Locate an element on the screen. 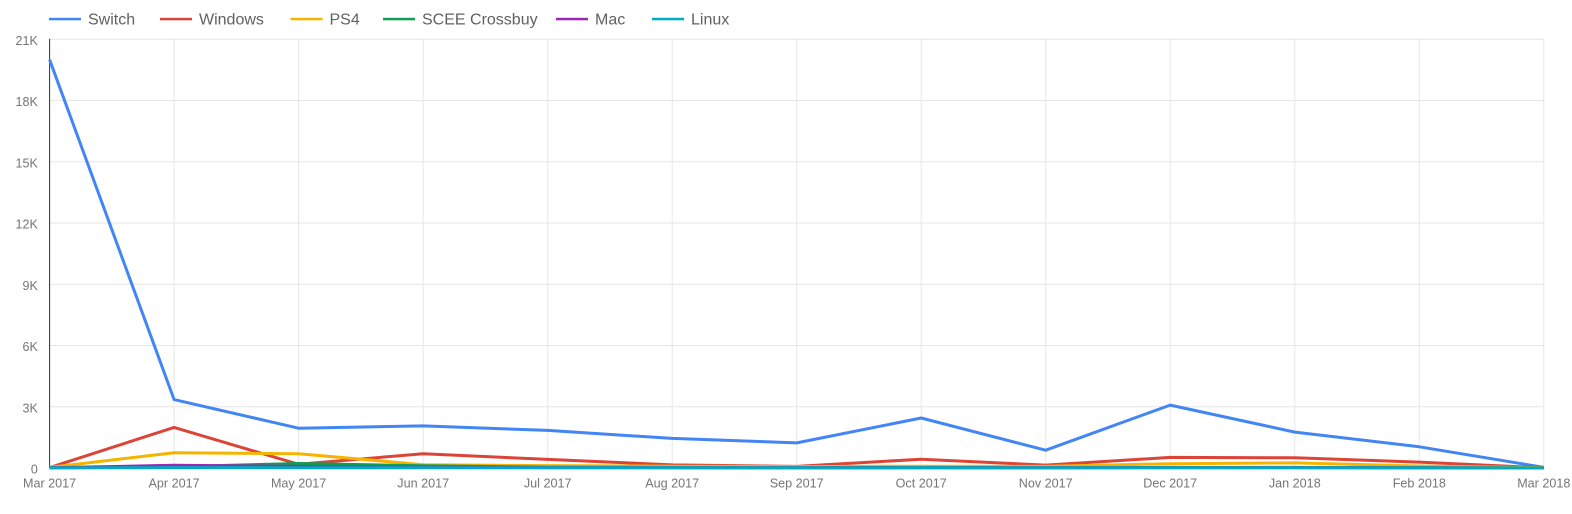 The height and width of the screenshot is (514, 1572). svg-text: Mar 2017 is located at coordinates (49, 484).